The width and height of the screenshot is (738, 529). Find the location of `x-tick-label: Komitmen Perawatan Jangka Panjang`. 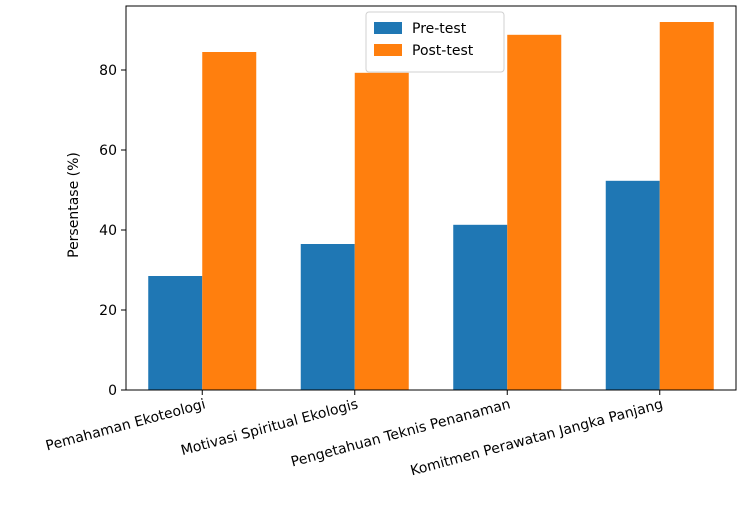

x-tick-label: Komitmen Perawatan Jangka Panjang is located at coordinates (537, 437).